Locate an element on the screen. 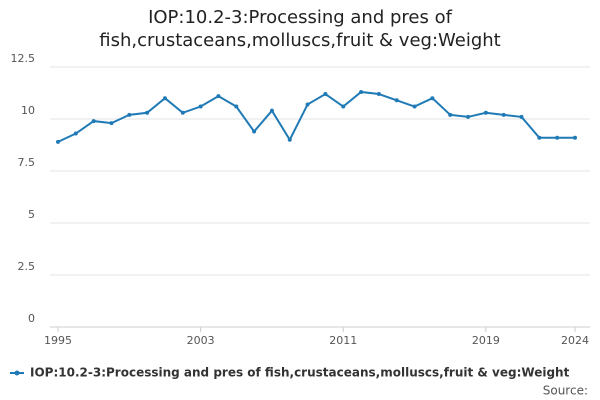 The image size is (600, 400). x-tick-label: 2003 is located at coordinates (201, 340).